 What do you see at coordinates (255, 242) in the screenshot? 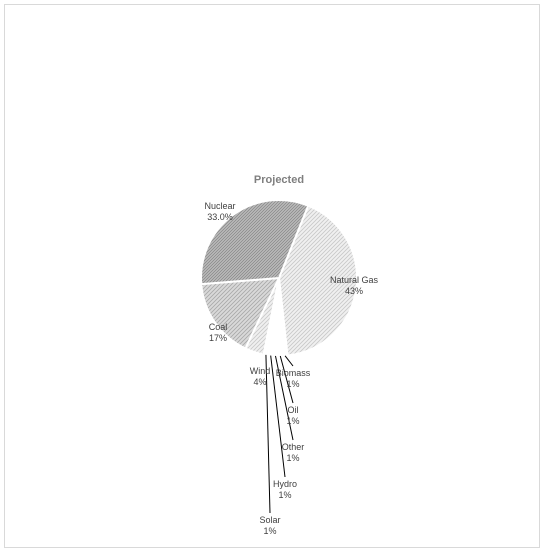
I see `pie-slice-nuclear` at bounding box center [255, 242].